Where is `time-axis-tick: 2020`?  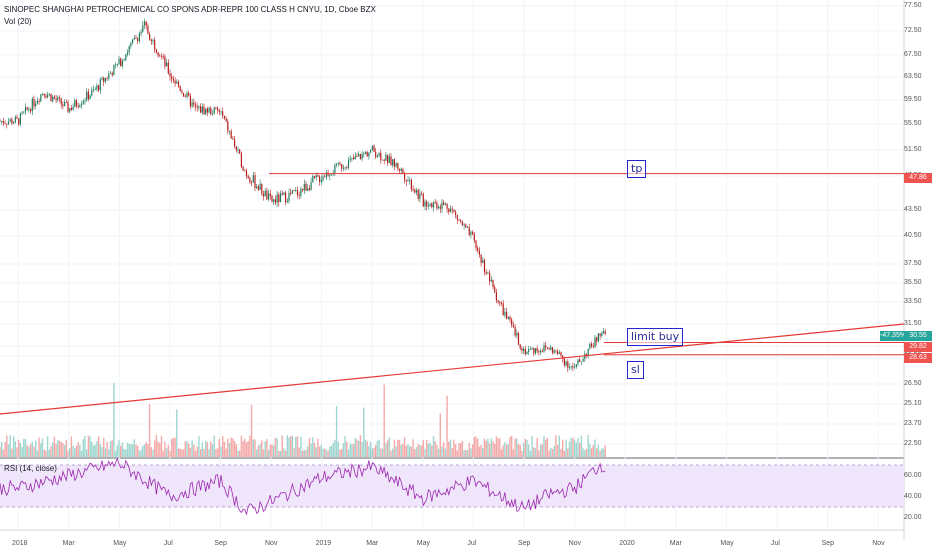
time-axis-tick: 2020 is located at coordinates (627, 543).